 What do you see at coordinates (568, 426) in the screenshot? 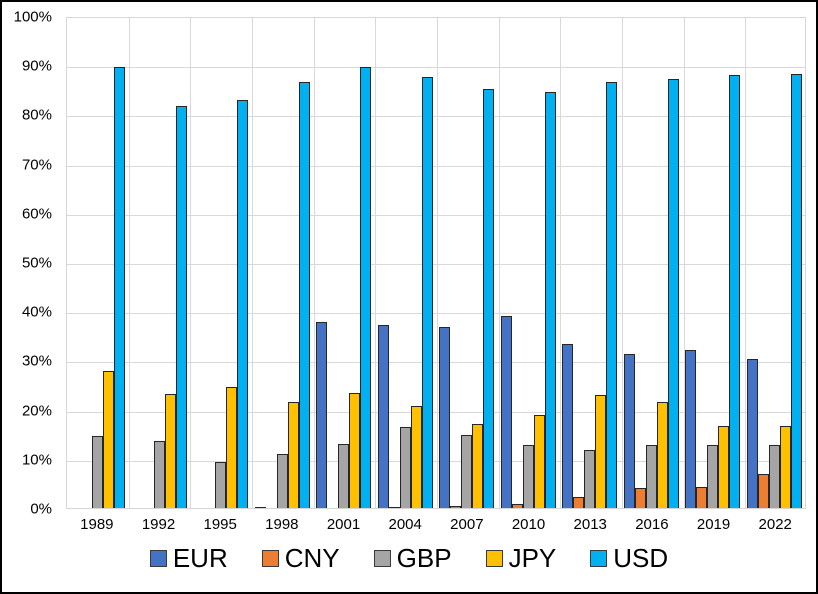
I see `bar-eur-2013` at bounding box center [568, 426].